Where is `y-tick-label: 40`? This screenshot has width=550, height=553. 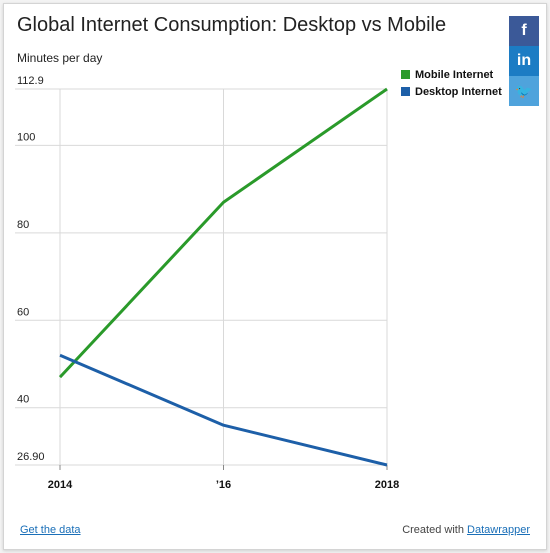
y-tick-label: 40 is located at coordinates (23, 400).